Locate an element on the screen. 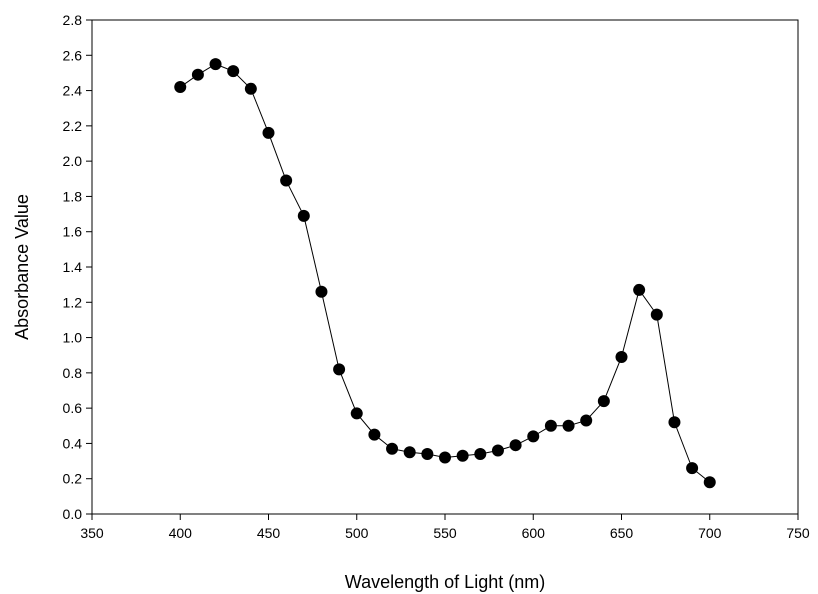 This screenshot has height=594, width=818. y-tick-label: 1.2 is located at coordinates (73, 302).